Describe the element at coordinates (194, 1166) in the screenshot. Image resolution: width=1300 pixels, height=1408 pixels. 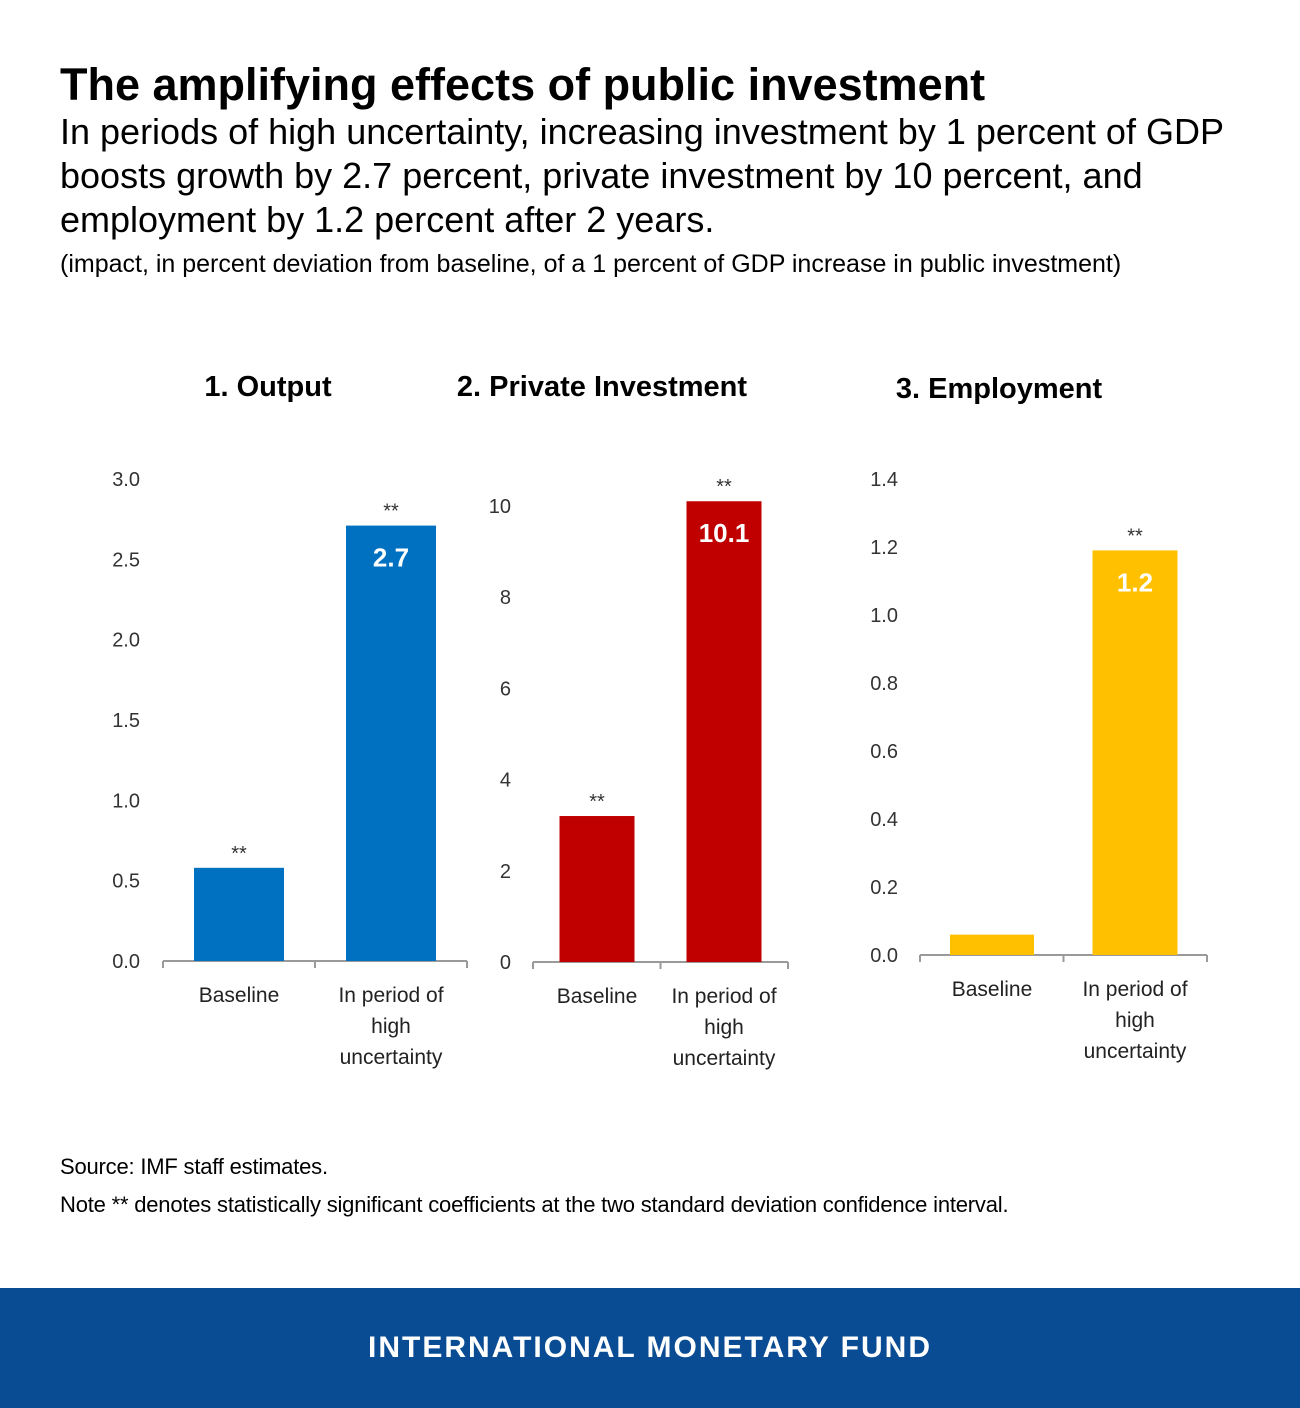
I see `source-note: Source: IMF staff estimates.` at that location.